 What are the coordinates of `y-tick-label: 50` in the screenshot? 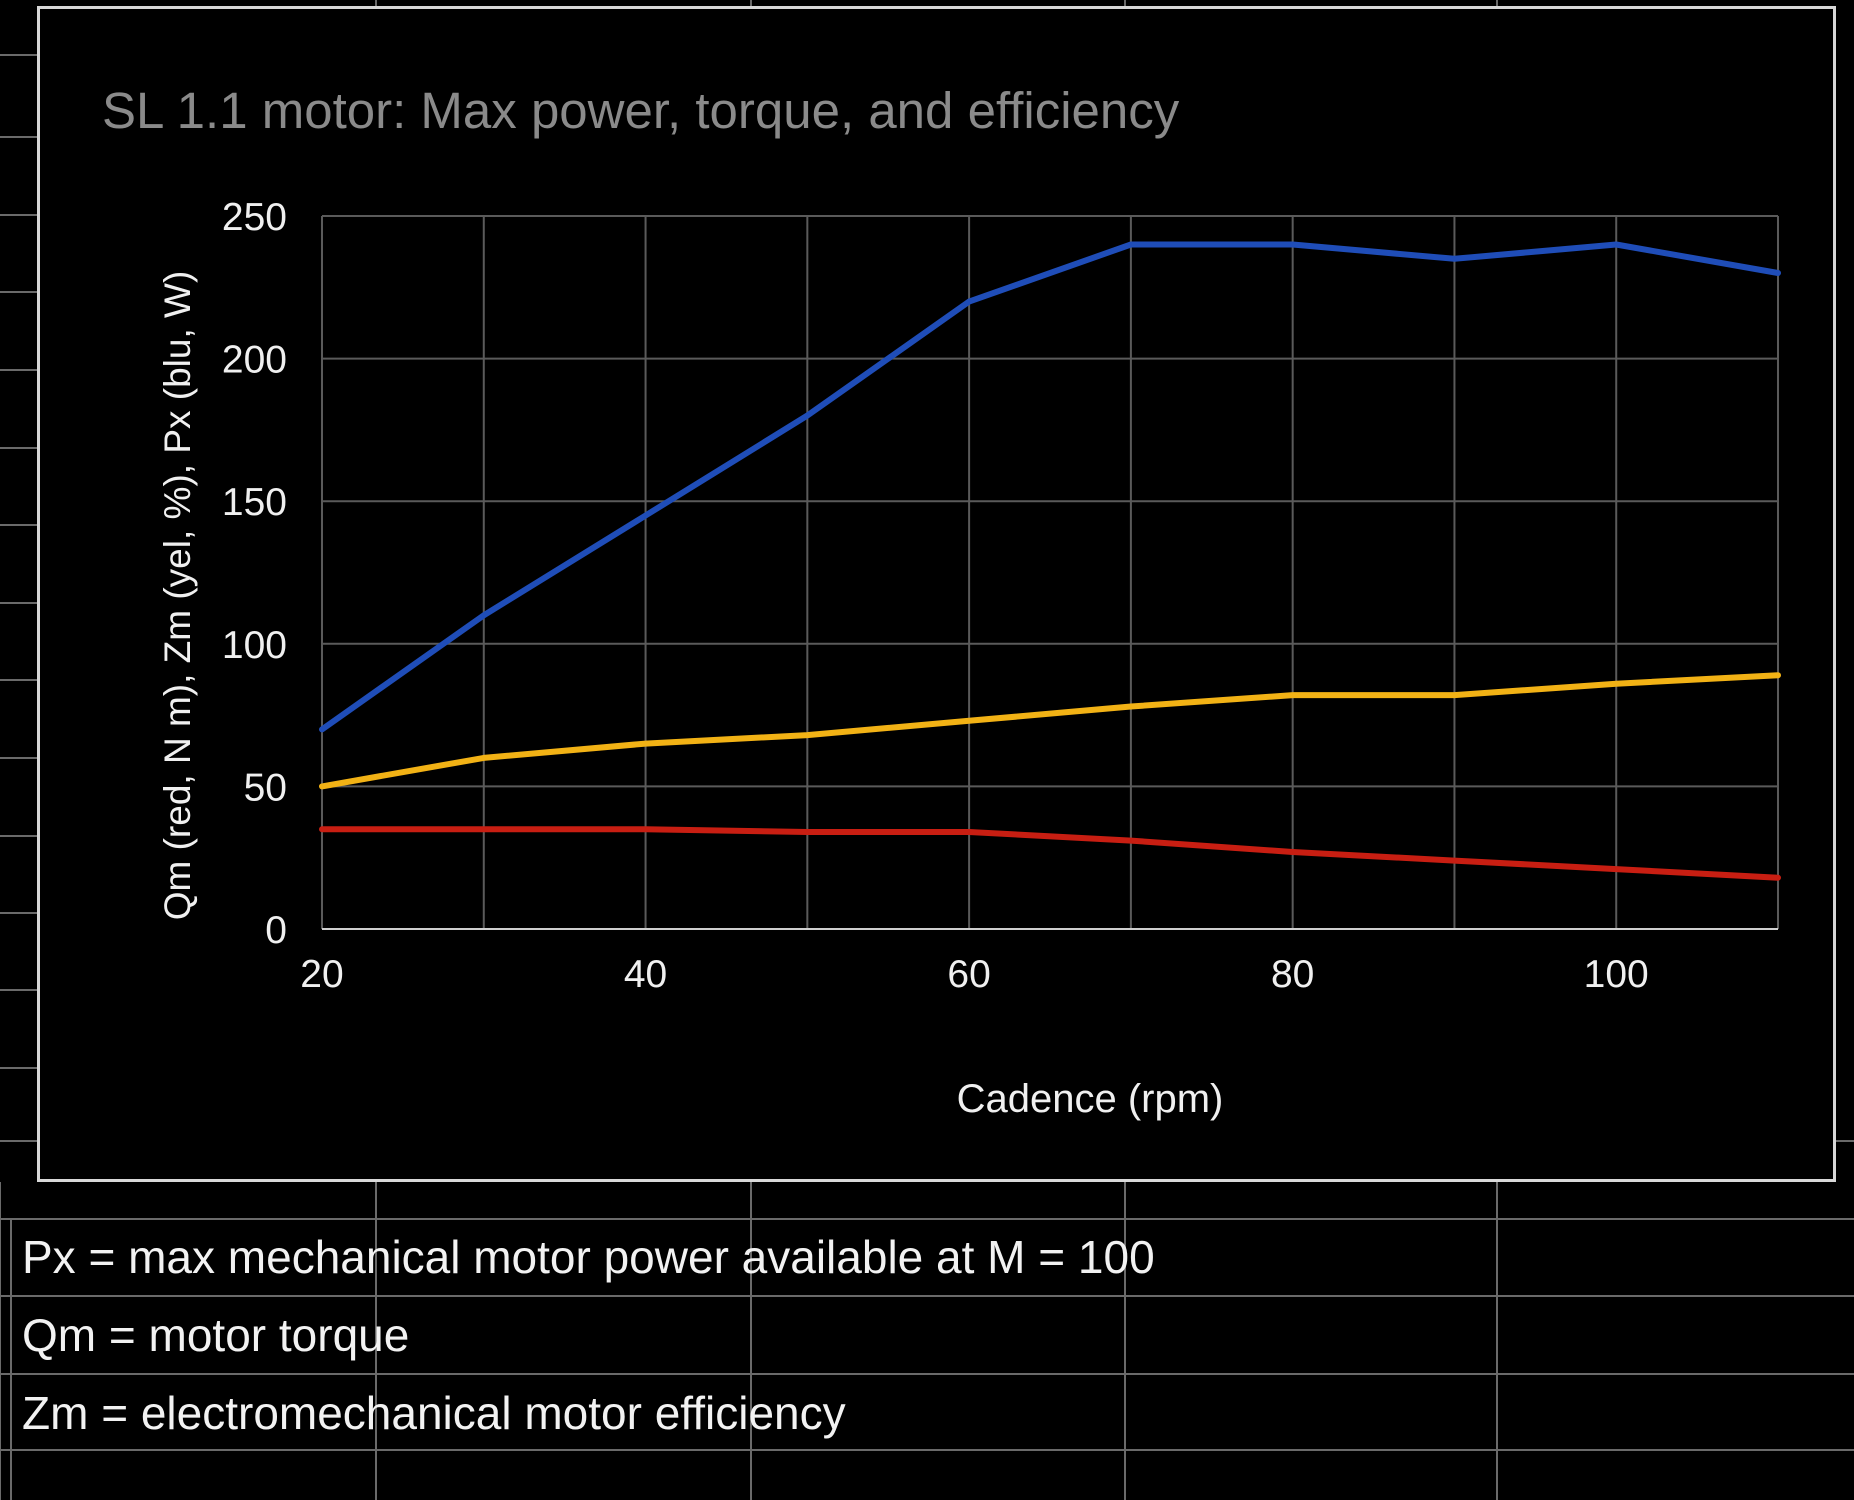 It's located at (265, 787).